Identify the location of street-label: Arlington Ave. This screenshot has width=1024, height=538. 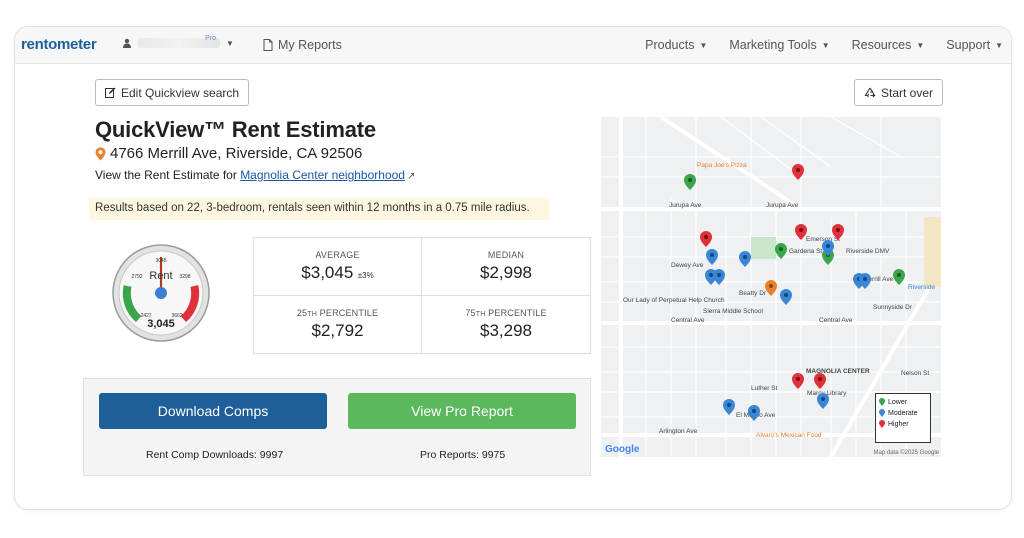
(678, 431).